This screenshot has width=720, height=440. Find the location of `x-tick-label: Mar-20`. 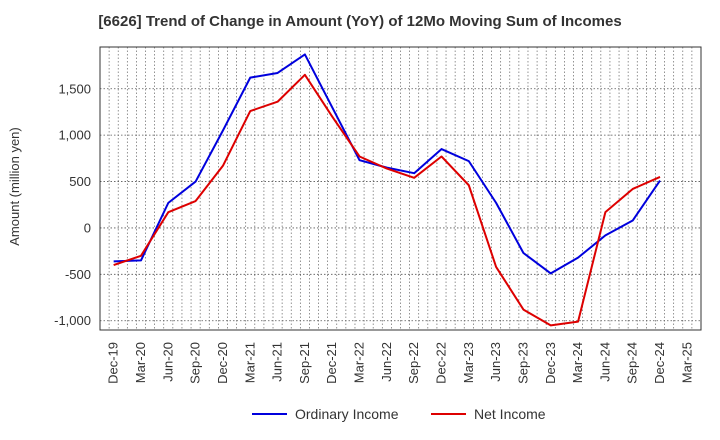

x-tick-label: Mar-20 is located at coordinates (140, 362).